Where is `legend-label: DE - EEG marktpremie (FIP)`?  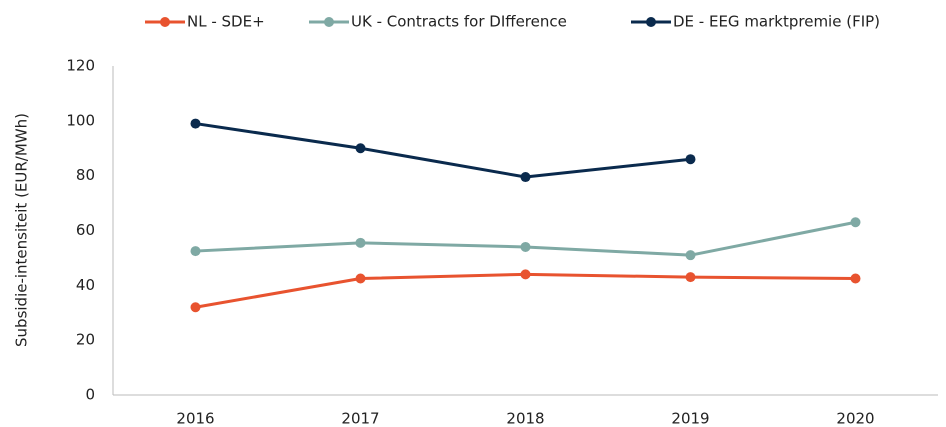 legend-label: DE - EEG marktpremie (FIP) is located at coordinates (776, 22).